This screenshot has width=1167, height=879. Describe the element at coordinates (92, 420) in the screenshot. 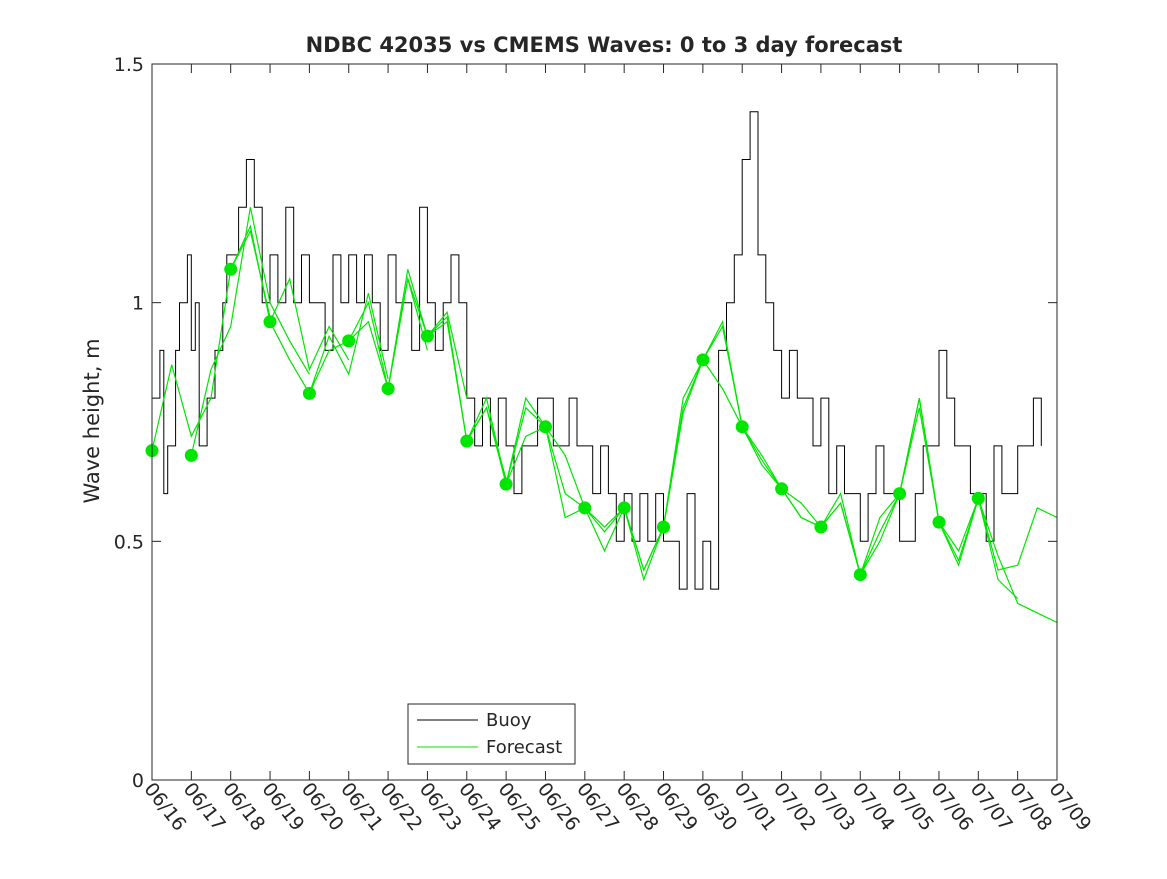

I see `y-axis-label: Wave height, m` at that location.